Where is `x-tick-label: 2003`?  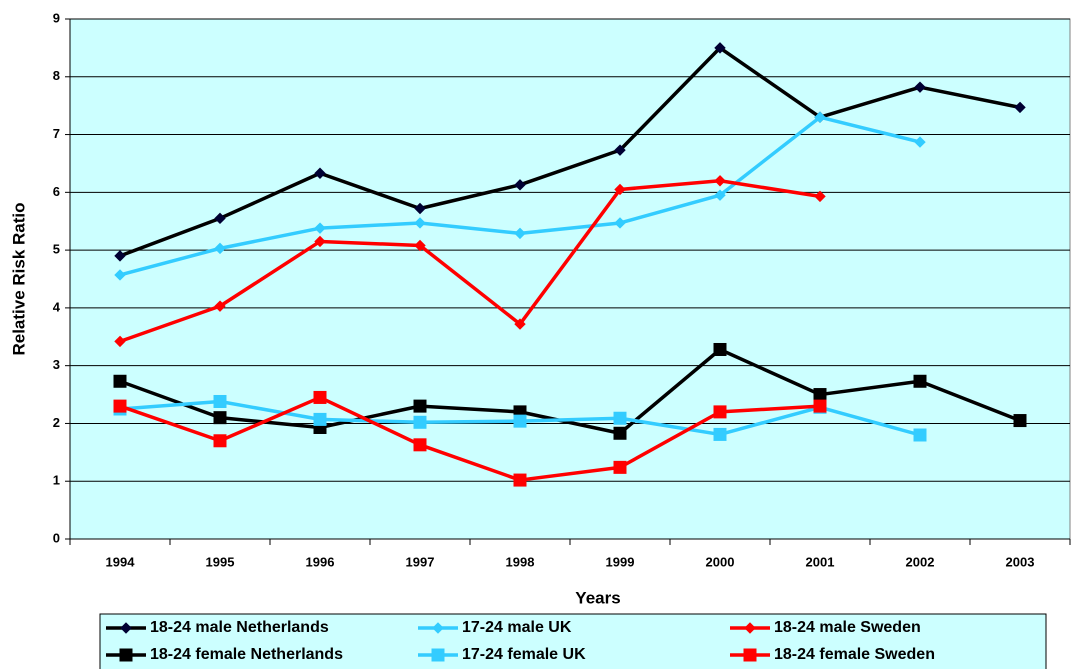
x-tick-label: 2003 is located at coordinates (1020, 561).